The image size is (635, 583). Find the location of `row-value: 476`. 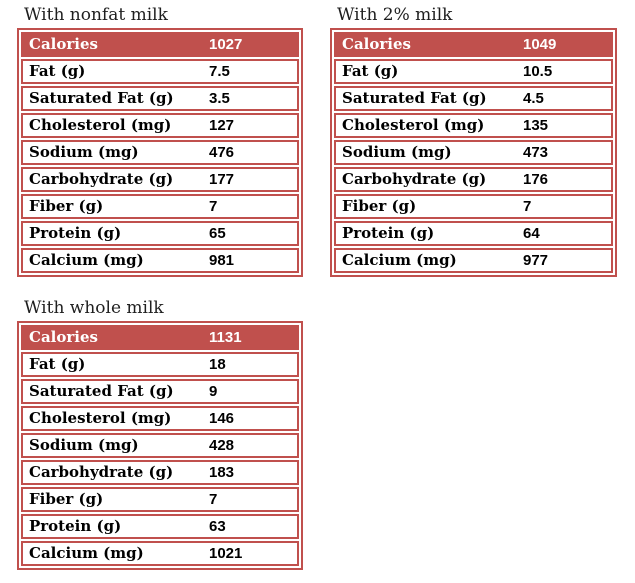

row-value: 476 is located at coordinates (222, 152).